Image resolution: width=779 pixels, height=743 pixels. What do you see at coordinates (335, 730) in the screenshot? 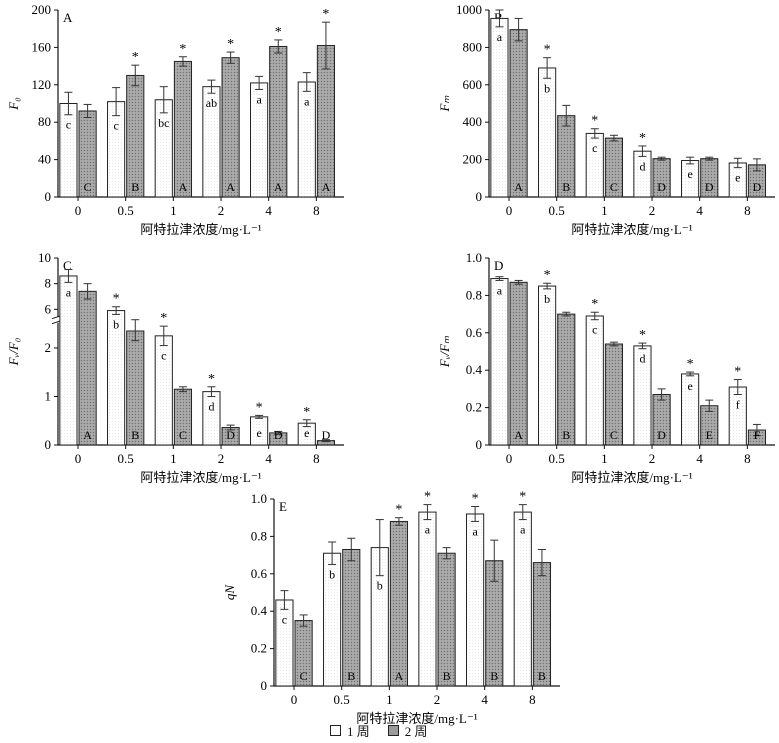
I see `legend-swatch-week1` at bounding box center [335, 730].